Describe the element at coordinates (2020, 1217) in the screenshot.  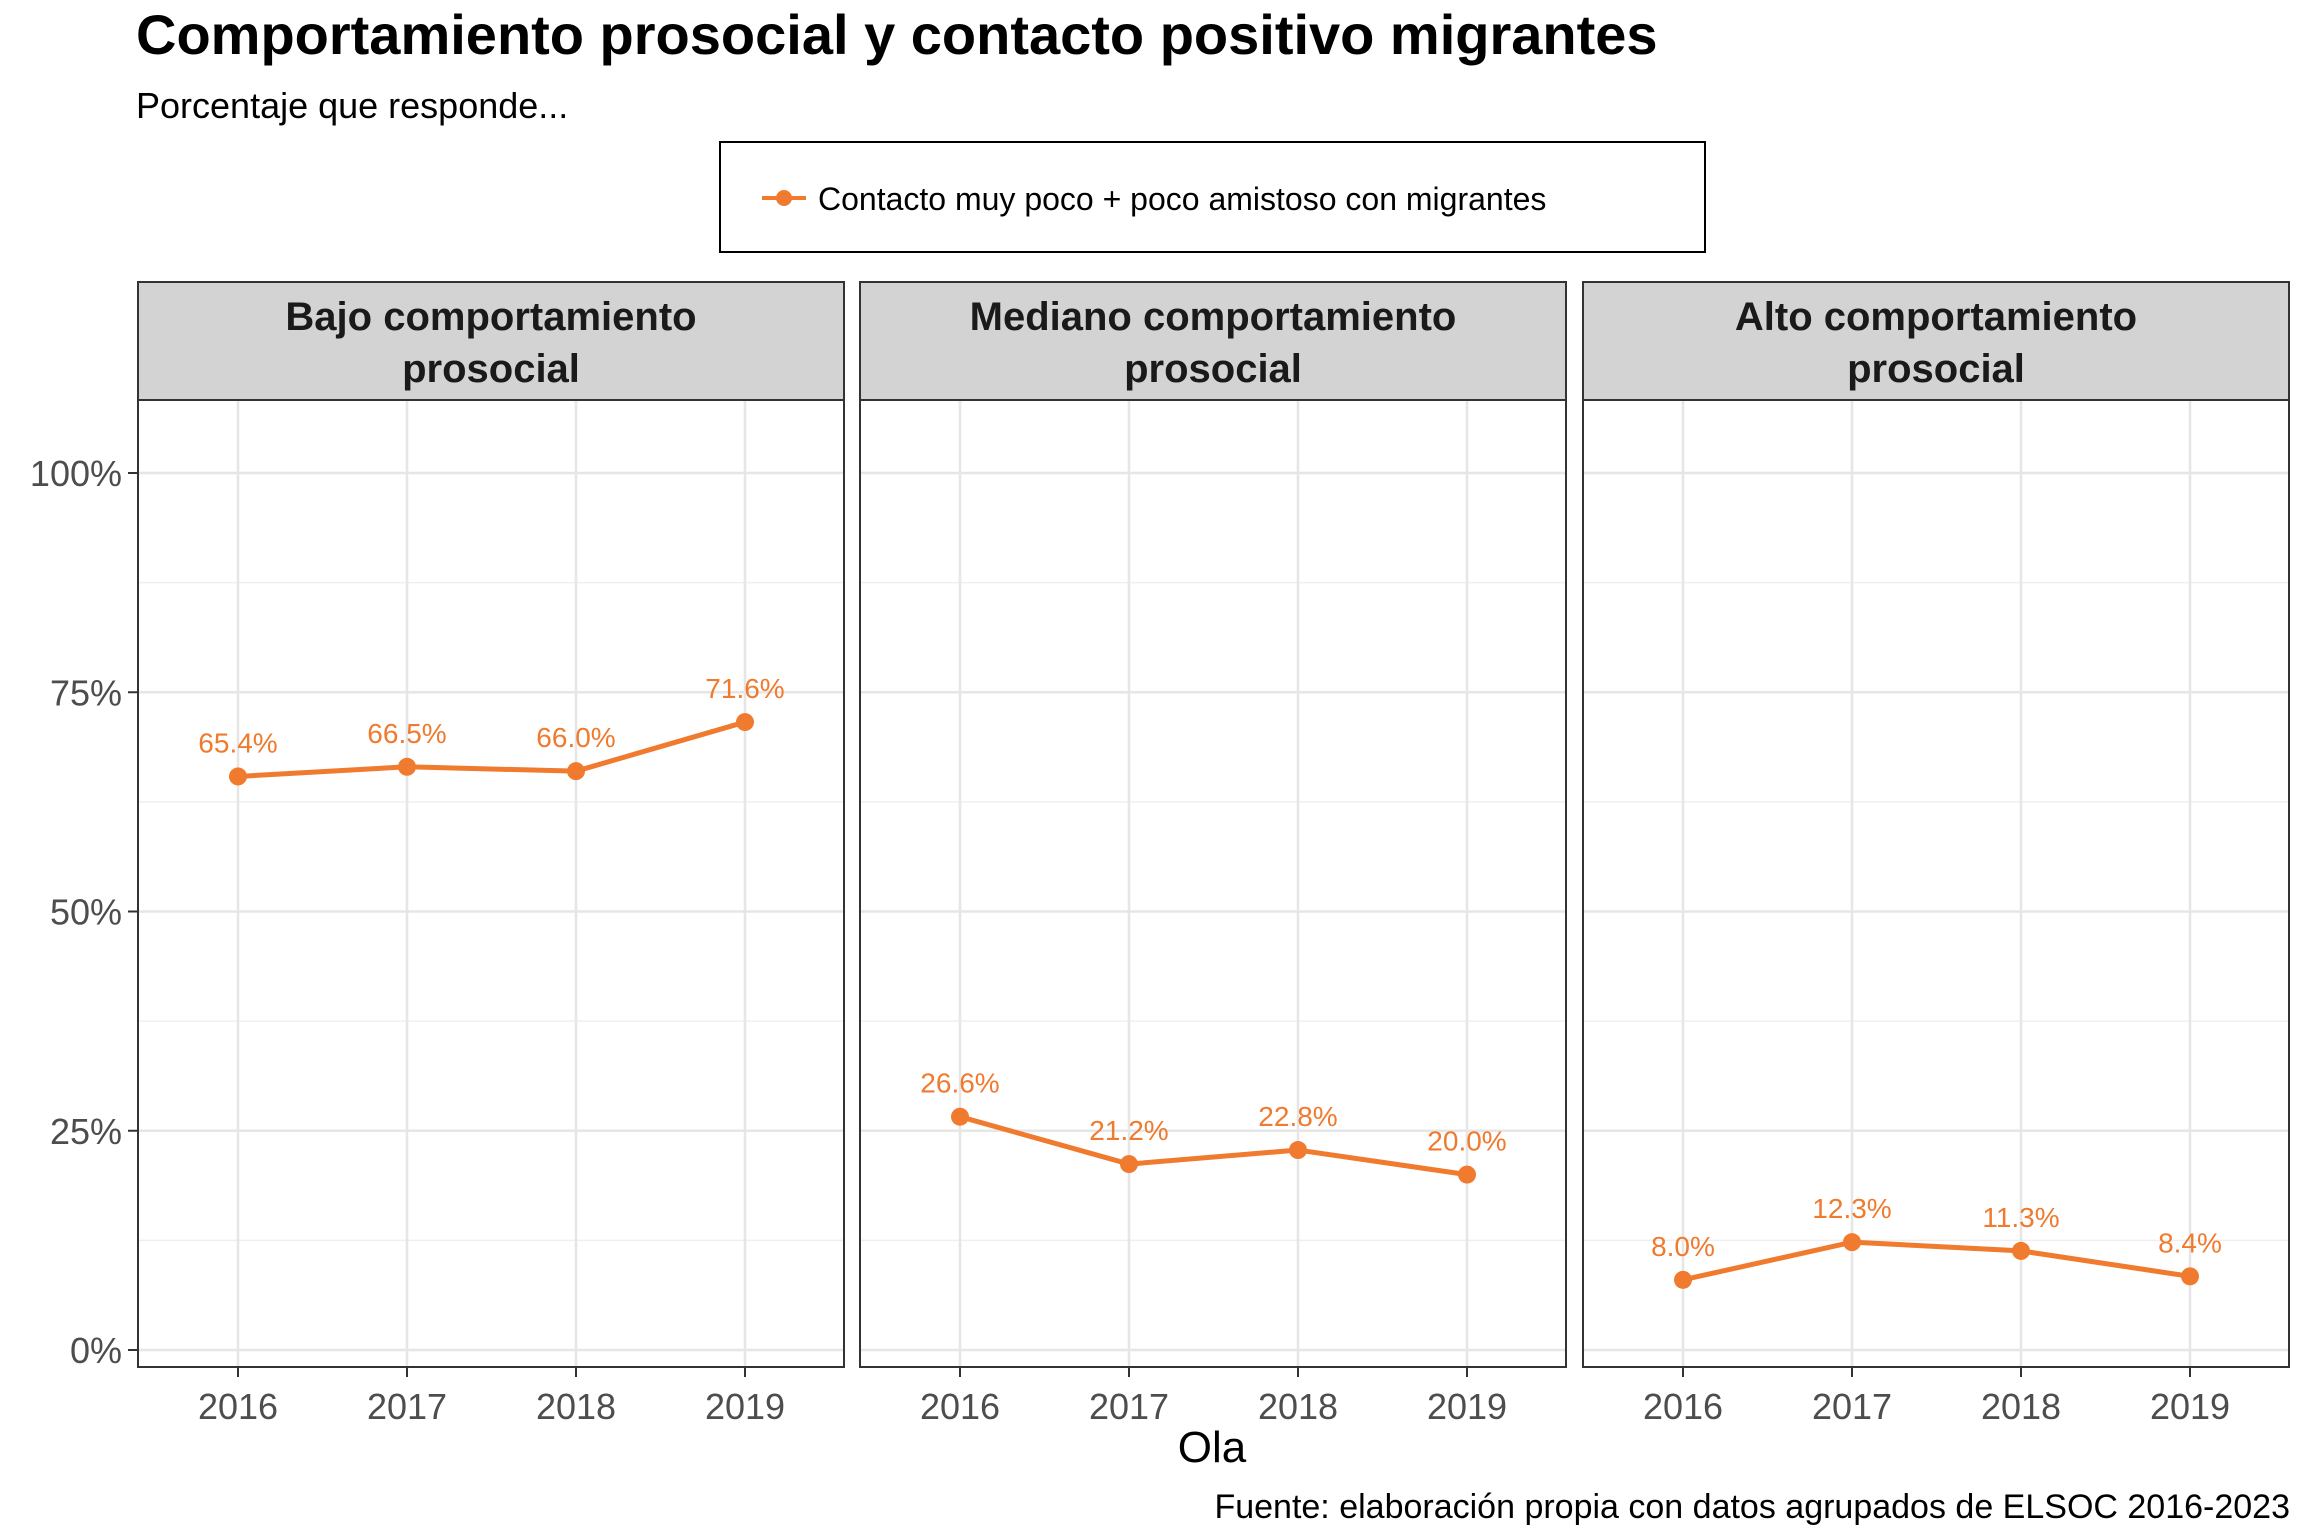
I see `data-label: 11.3%` at that location.